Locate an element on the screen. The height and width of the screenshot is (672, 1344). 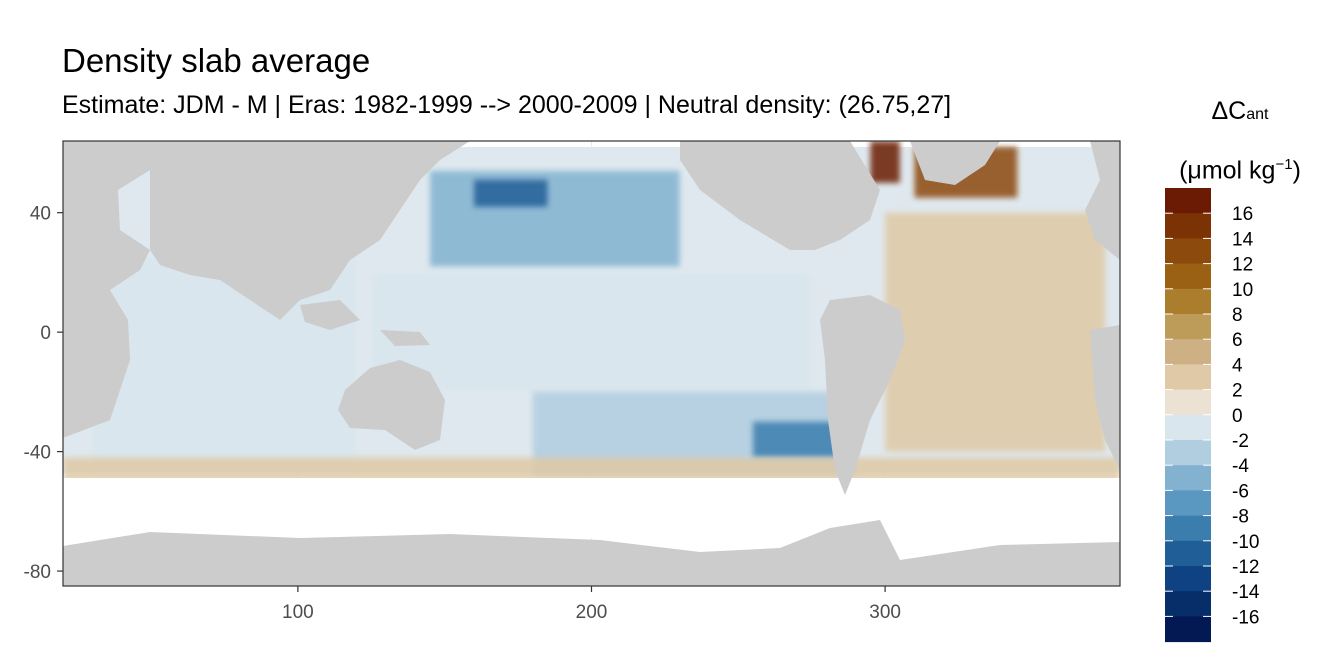
legend-unit-superscript: −1 is located at coordinates (1284, 164).